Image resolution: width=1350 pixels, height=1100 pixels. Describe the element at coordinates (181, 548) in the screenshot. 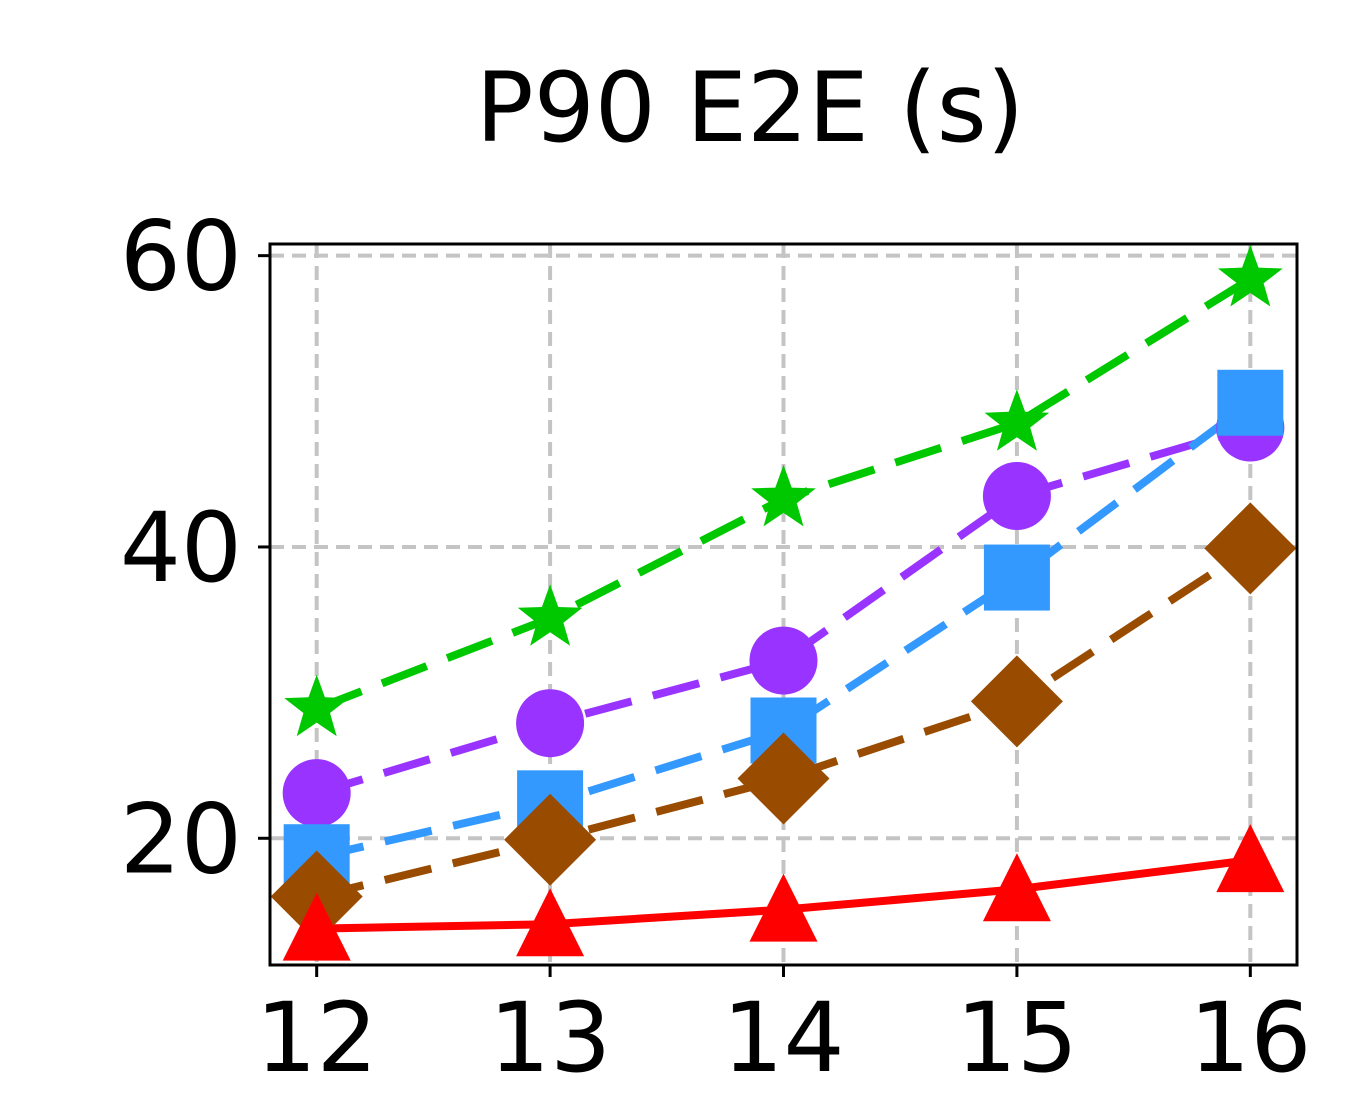

I see `y-tick-label-40: 40` at that location.